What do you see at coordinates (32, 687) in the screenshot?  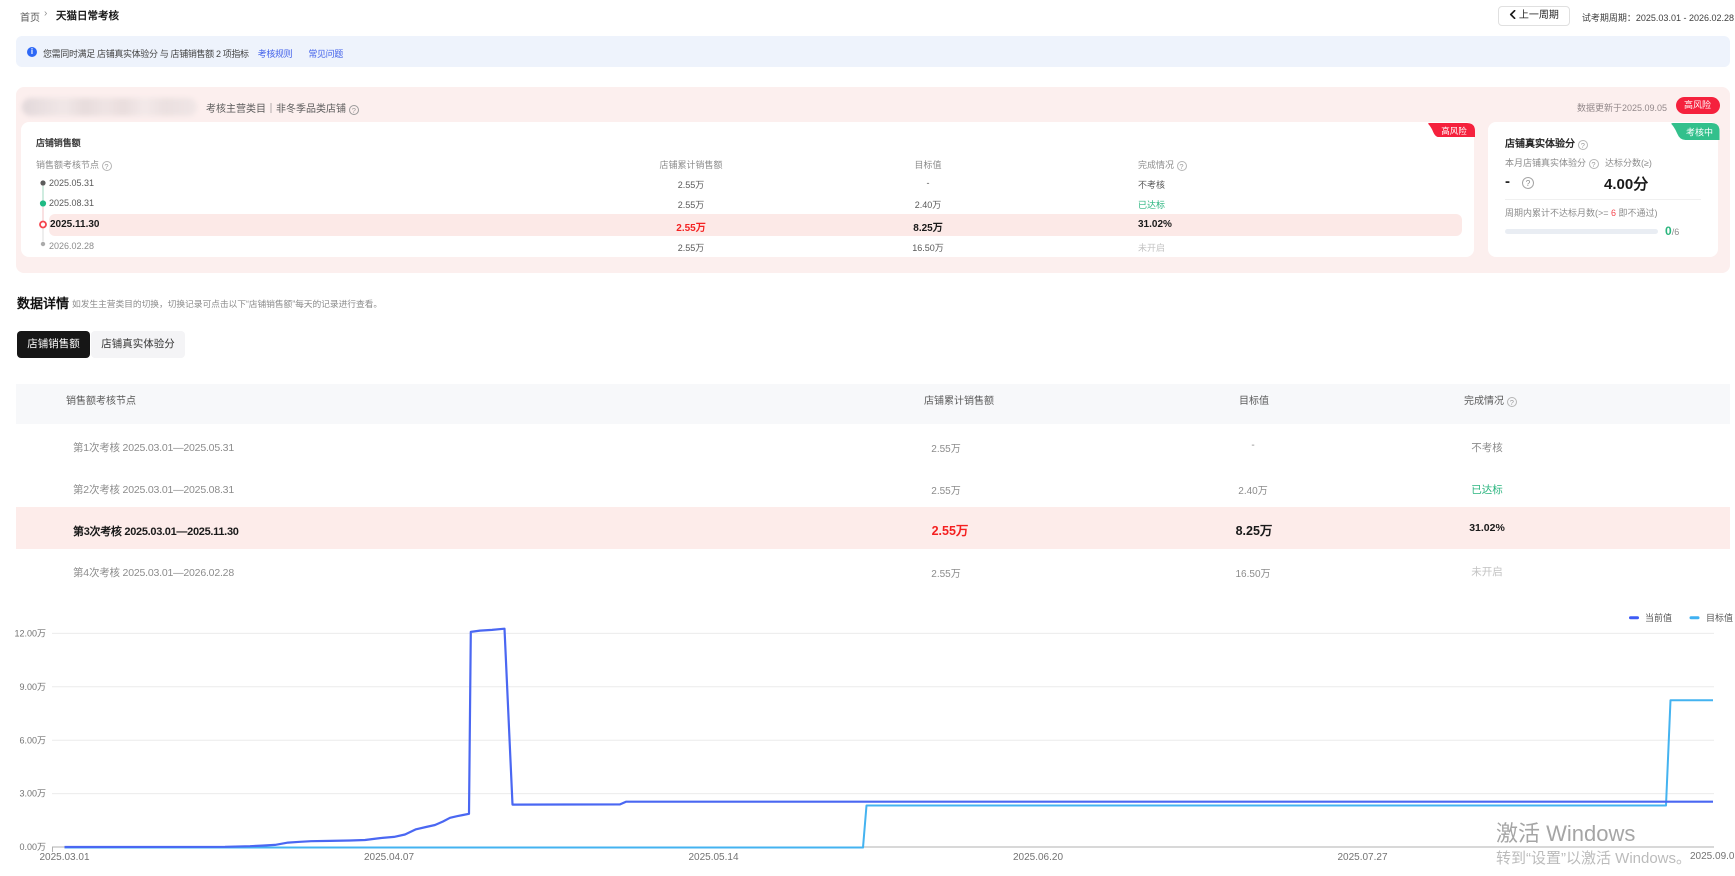 I see `svg-text: 9.00万` at bounding box center [32, 687].